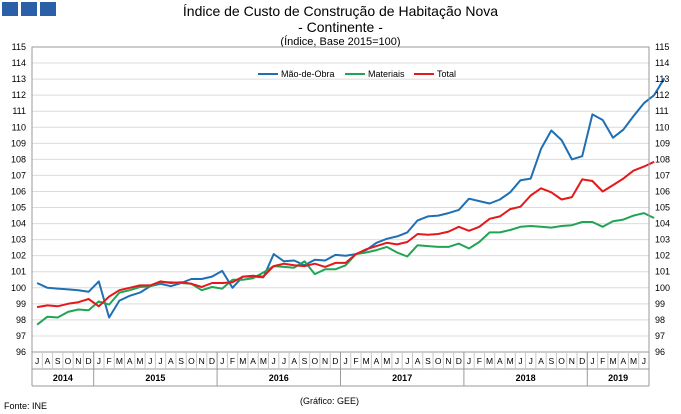 The image size is (681, 414). I want to click on y-tick-label-right: 108, so click(662, 159).